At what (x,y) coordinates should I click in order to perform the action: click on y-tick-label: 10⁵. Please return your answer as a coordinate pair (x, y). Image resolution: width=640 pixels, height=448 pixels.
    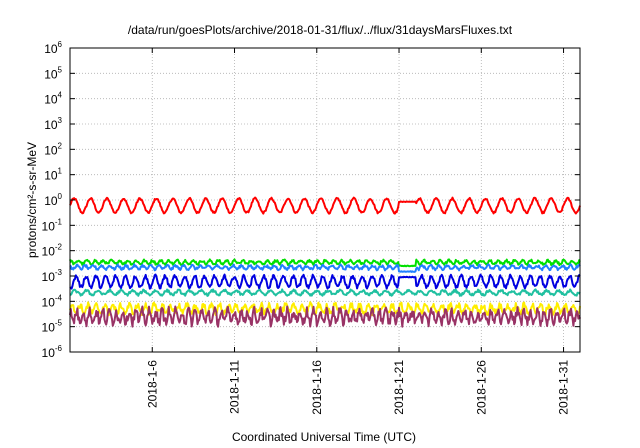
    Looking at the image, I should click on (53, 73).